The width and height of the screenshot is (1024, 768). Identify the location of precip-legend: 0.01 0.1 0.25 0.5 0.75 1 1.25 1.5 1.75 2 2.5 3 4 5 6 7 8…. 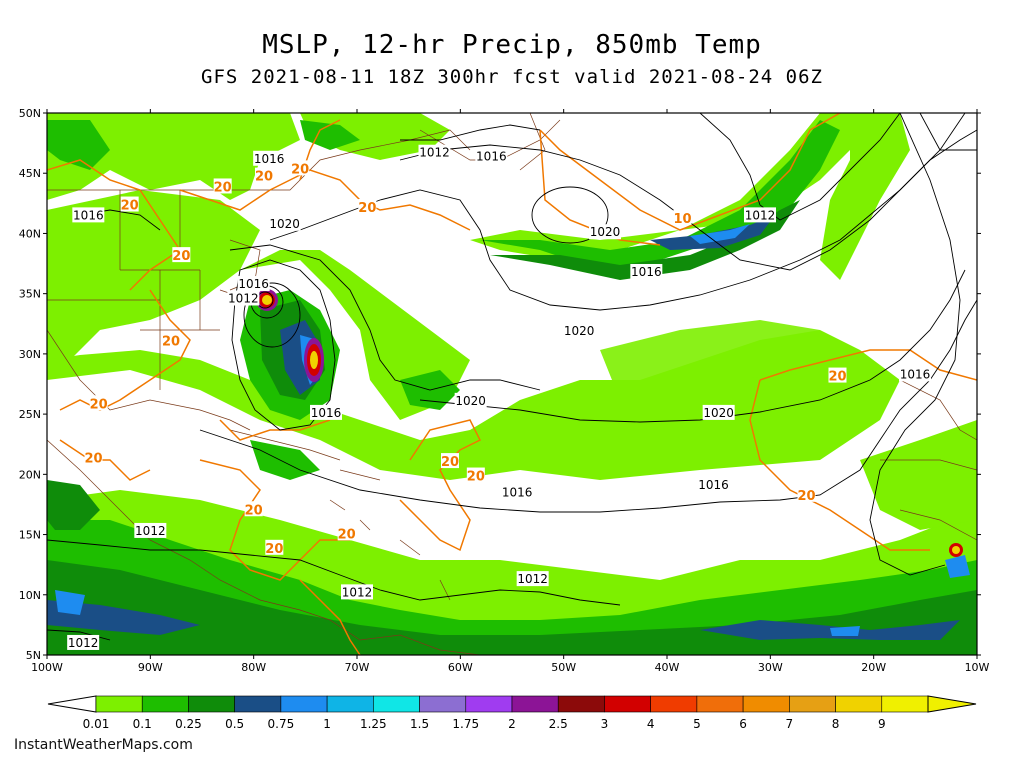
(512, 713).